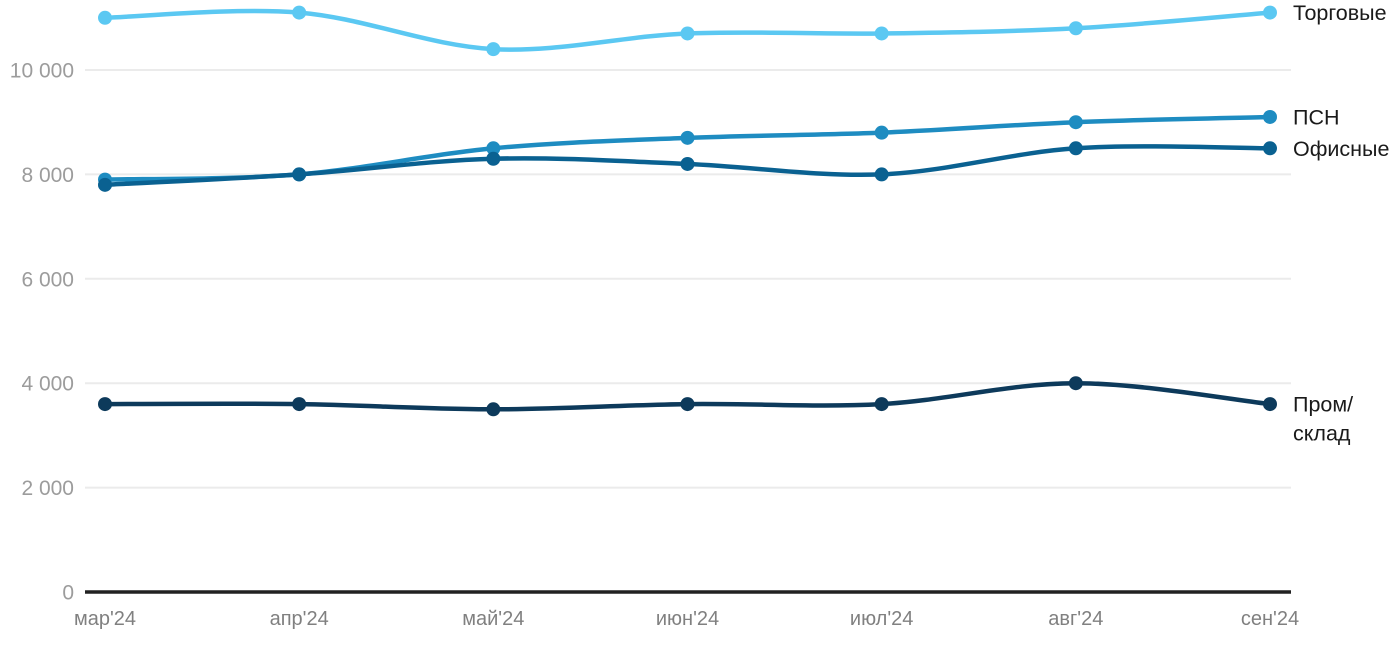 The image size is (1400, 650). Describe the element at coordinates (493, 49) in the screenshot. I see `series-point-торговые-2` at that location.